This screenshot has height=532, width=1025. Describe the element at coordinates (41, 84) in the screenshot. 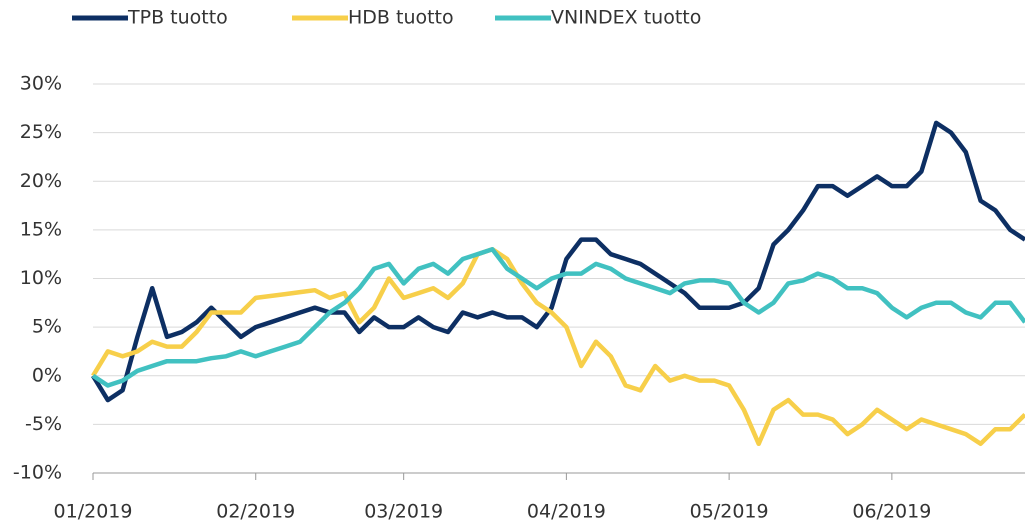

I see `y-tick-label: 30%` at that location.